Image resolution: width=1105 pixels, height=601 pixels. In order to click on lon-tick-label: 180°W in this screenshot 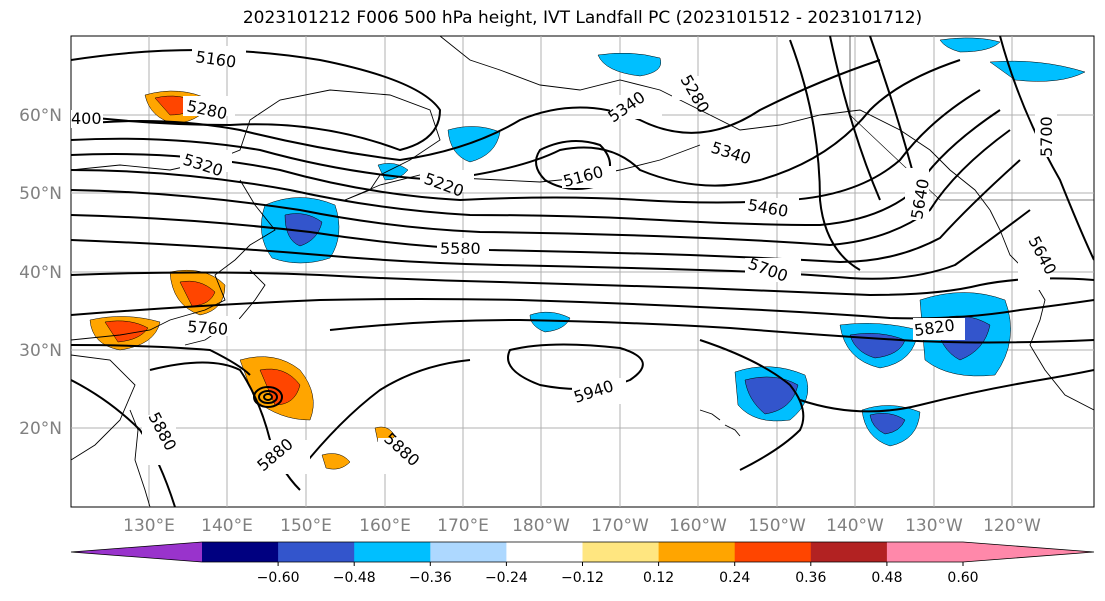, I will do `click(541, 526)`.